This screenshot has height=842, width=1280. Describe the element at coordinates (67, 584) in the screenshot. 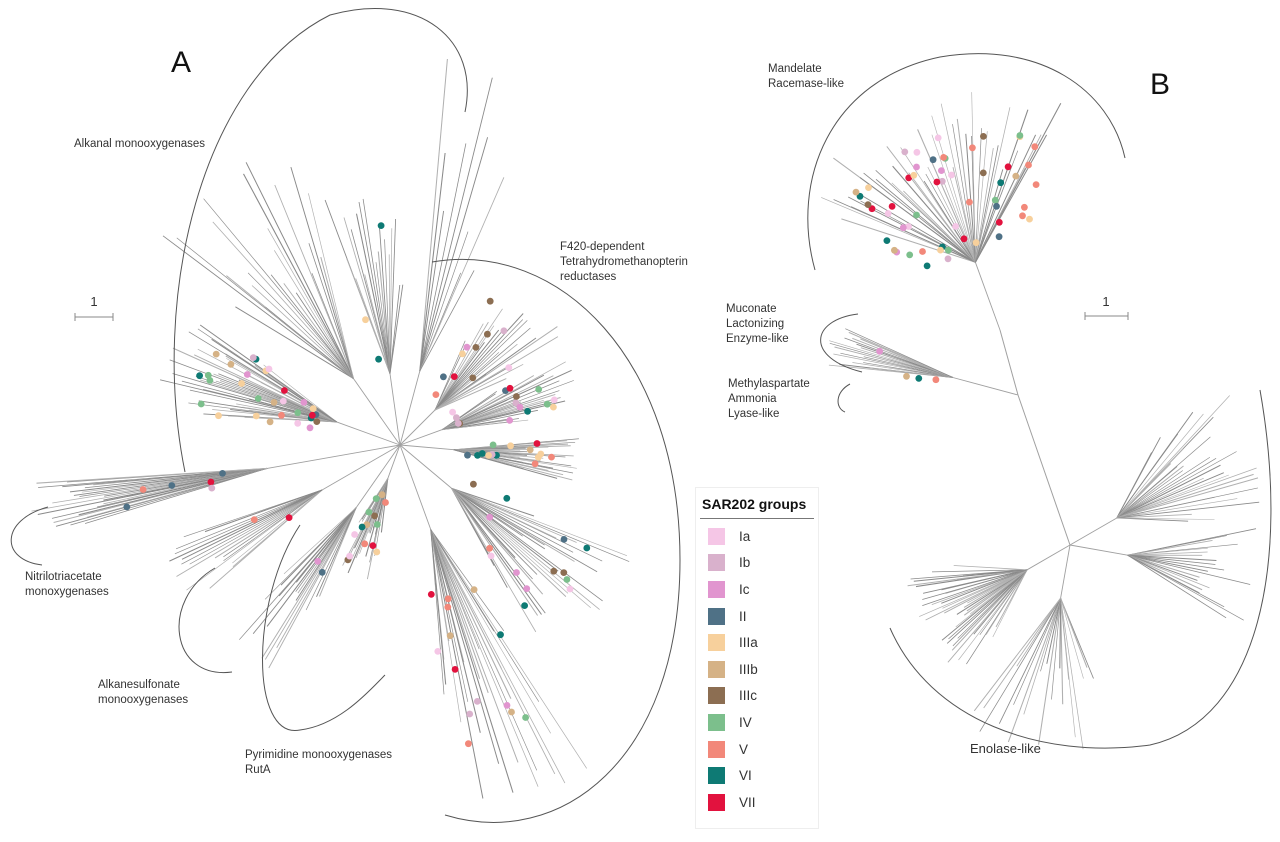

I see `clade-label-nitrilotriacetate: Nitrilotriacetate monoxygenases` at that location.